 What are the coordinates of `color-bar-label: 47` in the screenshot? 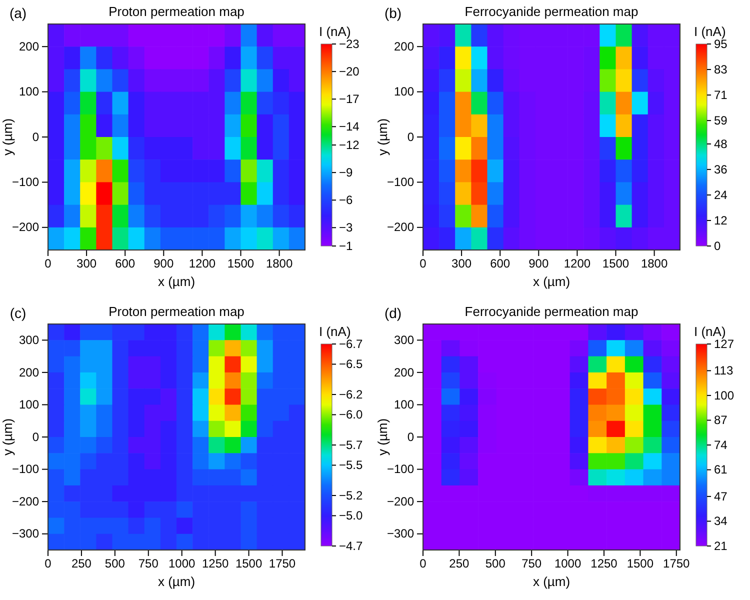 It's located at (721, 496).